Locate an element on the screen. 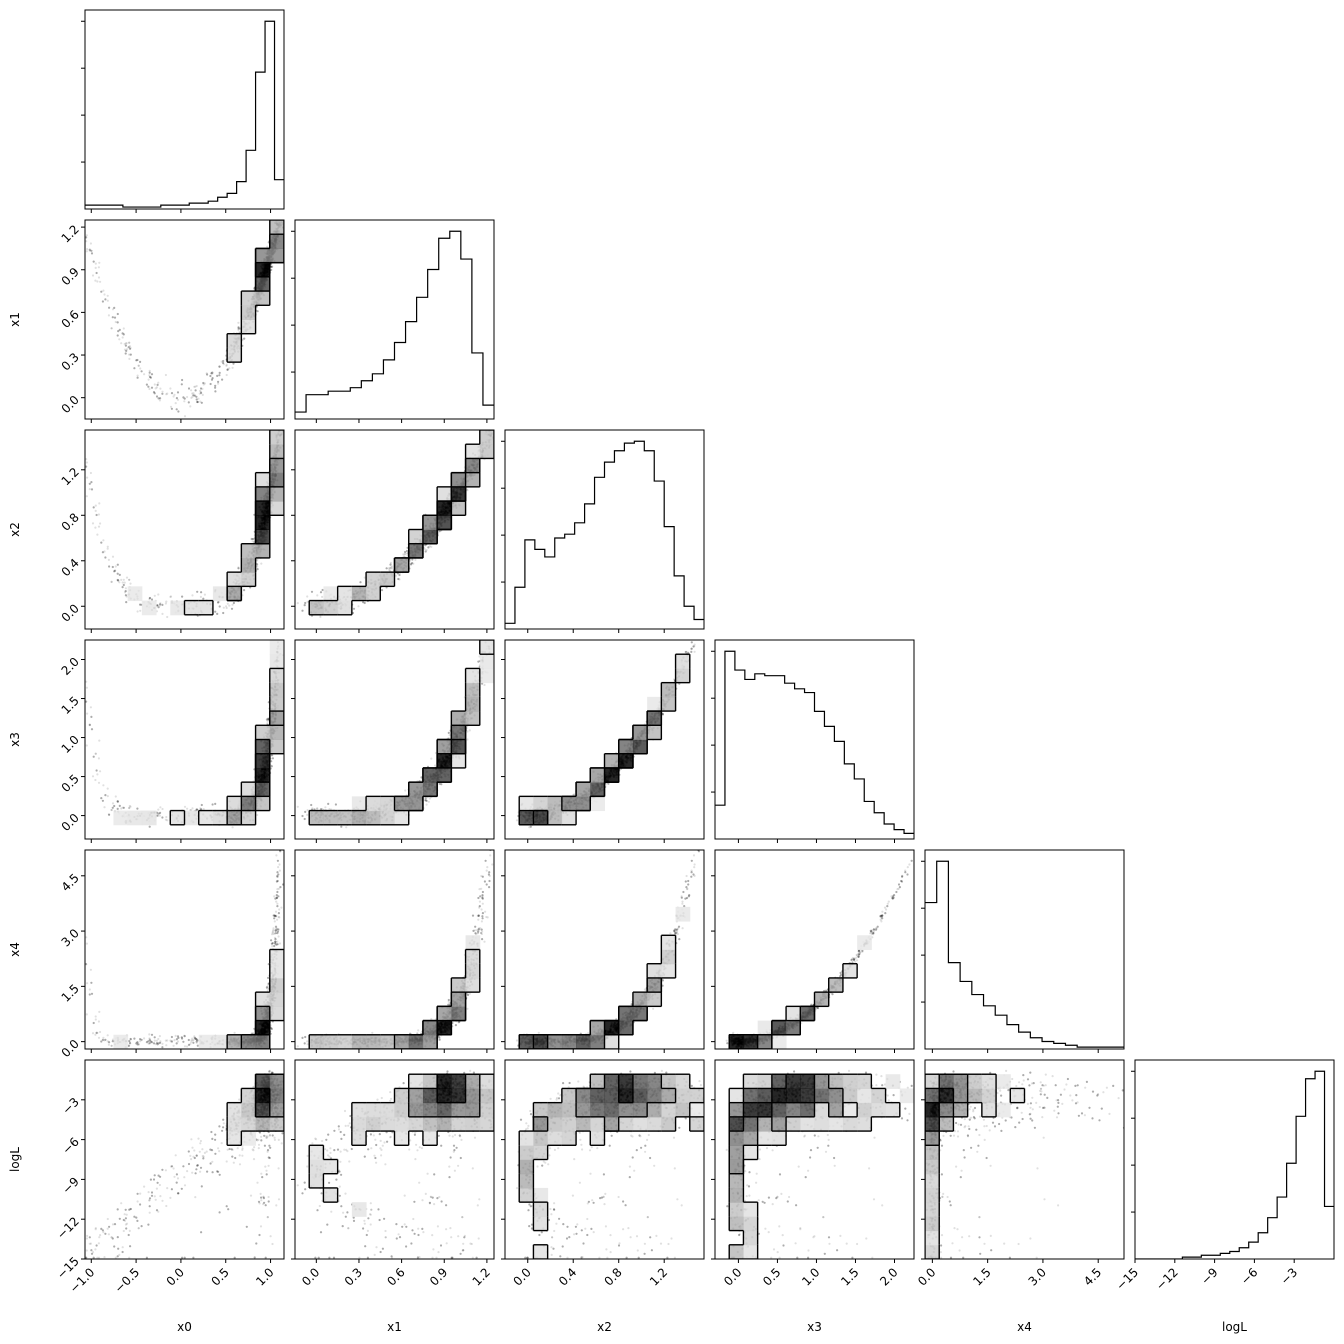 The height and width of the screenshot is (1344, 1344). histogram-x3 is located at coordinates (814, 742).